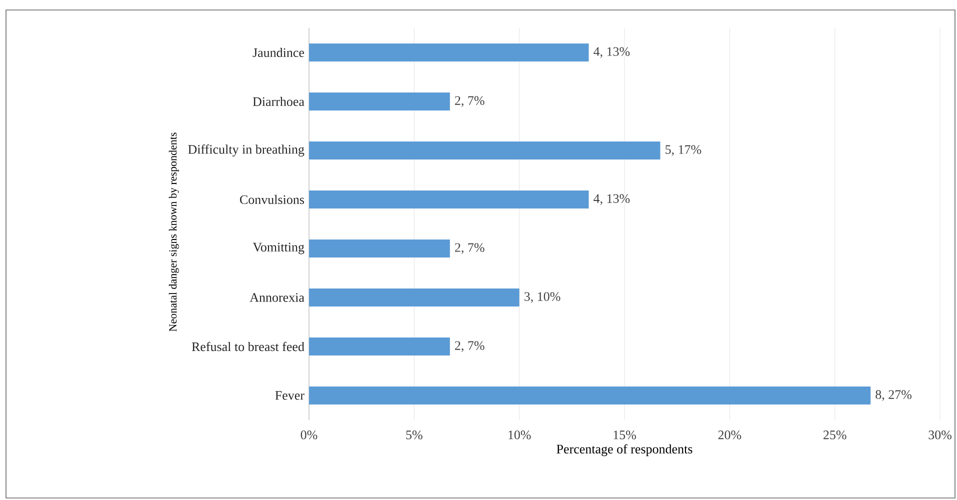  Describe the element at coordinates (277, 297) in the screenshot. I see `y-tick-label: Annorexia` at that location.